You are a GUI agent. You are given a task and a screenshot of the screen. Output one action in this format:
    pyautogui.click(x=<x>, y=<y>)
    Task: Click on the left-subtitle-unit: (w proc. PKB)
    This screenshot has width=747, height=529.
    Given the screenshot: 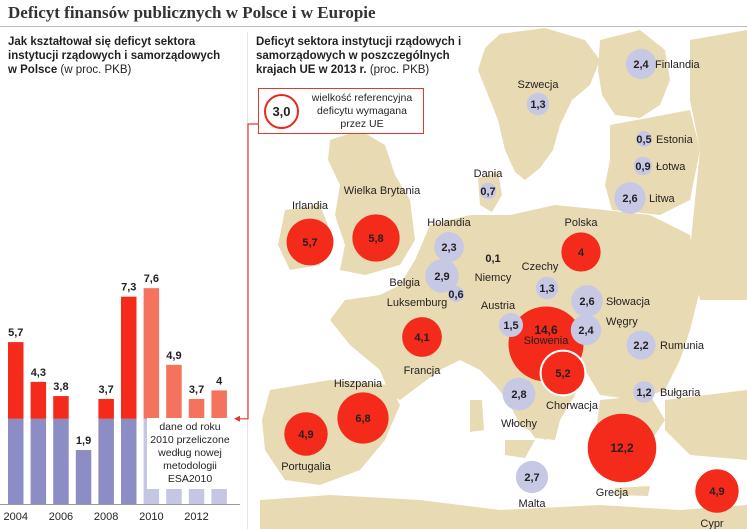 What is the action you would take?
    pyautogui.click(x=96, y=70)
    